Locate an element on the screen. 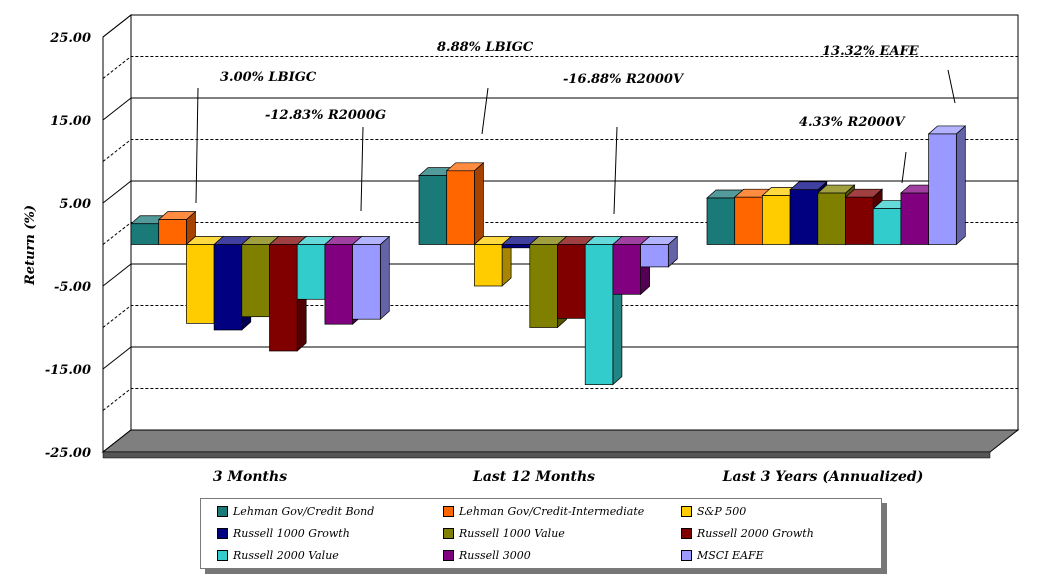 This screenshot has width=1045, height=576. legend-item: Russell 2000 Growth is located at coordinates (747, 533).